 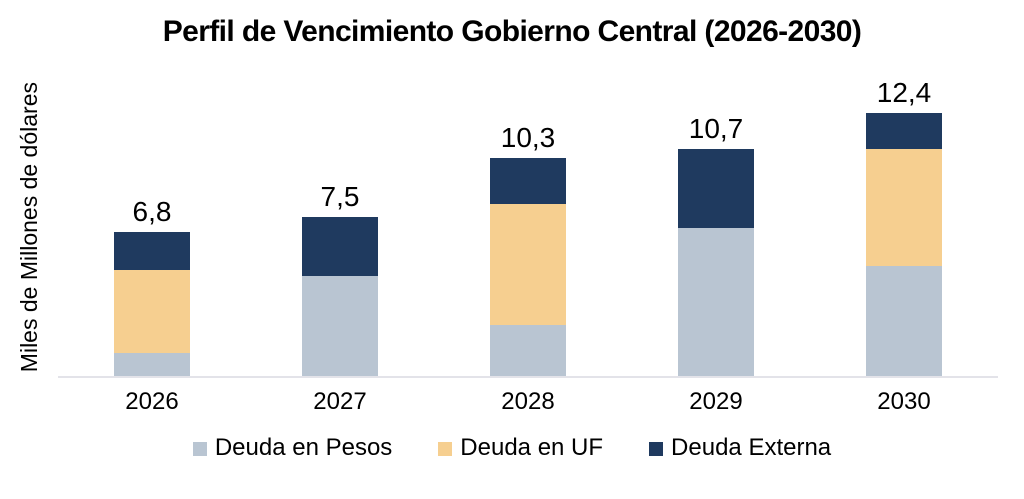 I want to click on legend-label-deuda-externa: Deuda Externa, so click(x=751, y=447).